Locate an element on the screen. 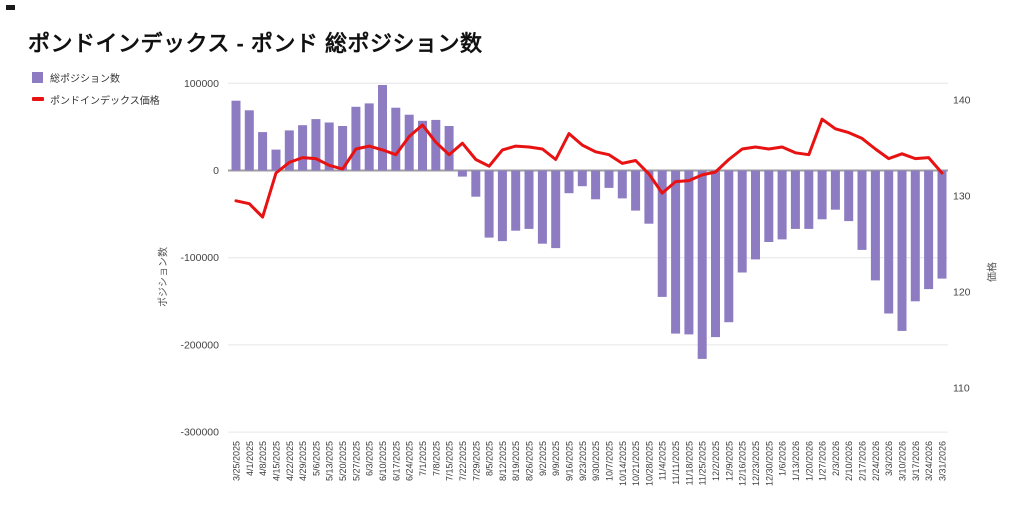  x-axis-label: 6/10/2025 is located at coordinates (383, 461).